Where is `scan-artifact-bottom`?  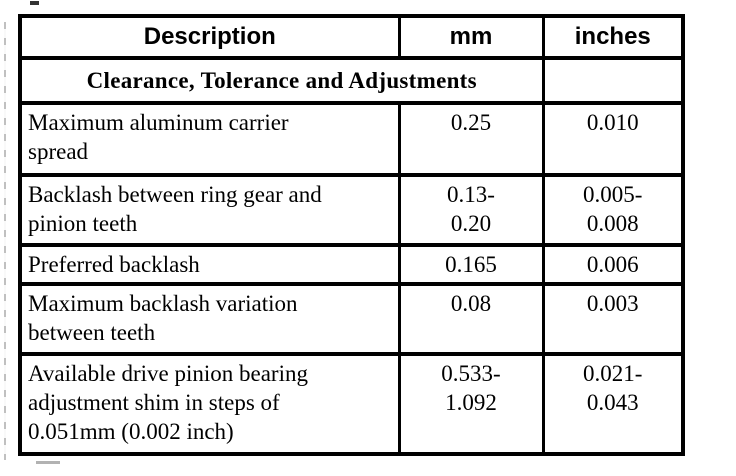 scan-artifact-bottom is located at coordinates (48, 462).